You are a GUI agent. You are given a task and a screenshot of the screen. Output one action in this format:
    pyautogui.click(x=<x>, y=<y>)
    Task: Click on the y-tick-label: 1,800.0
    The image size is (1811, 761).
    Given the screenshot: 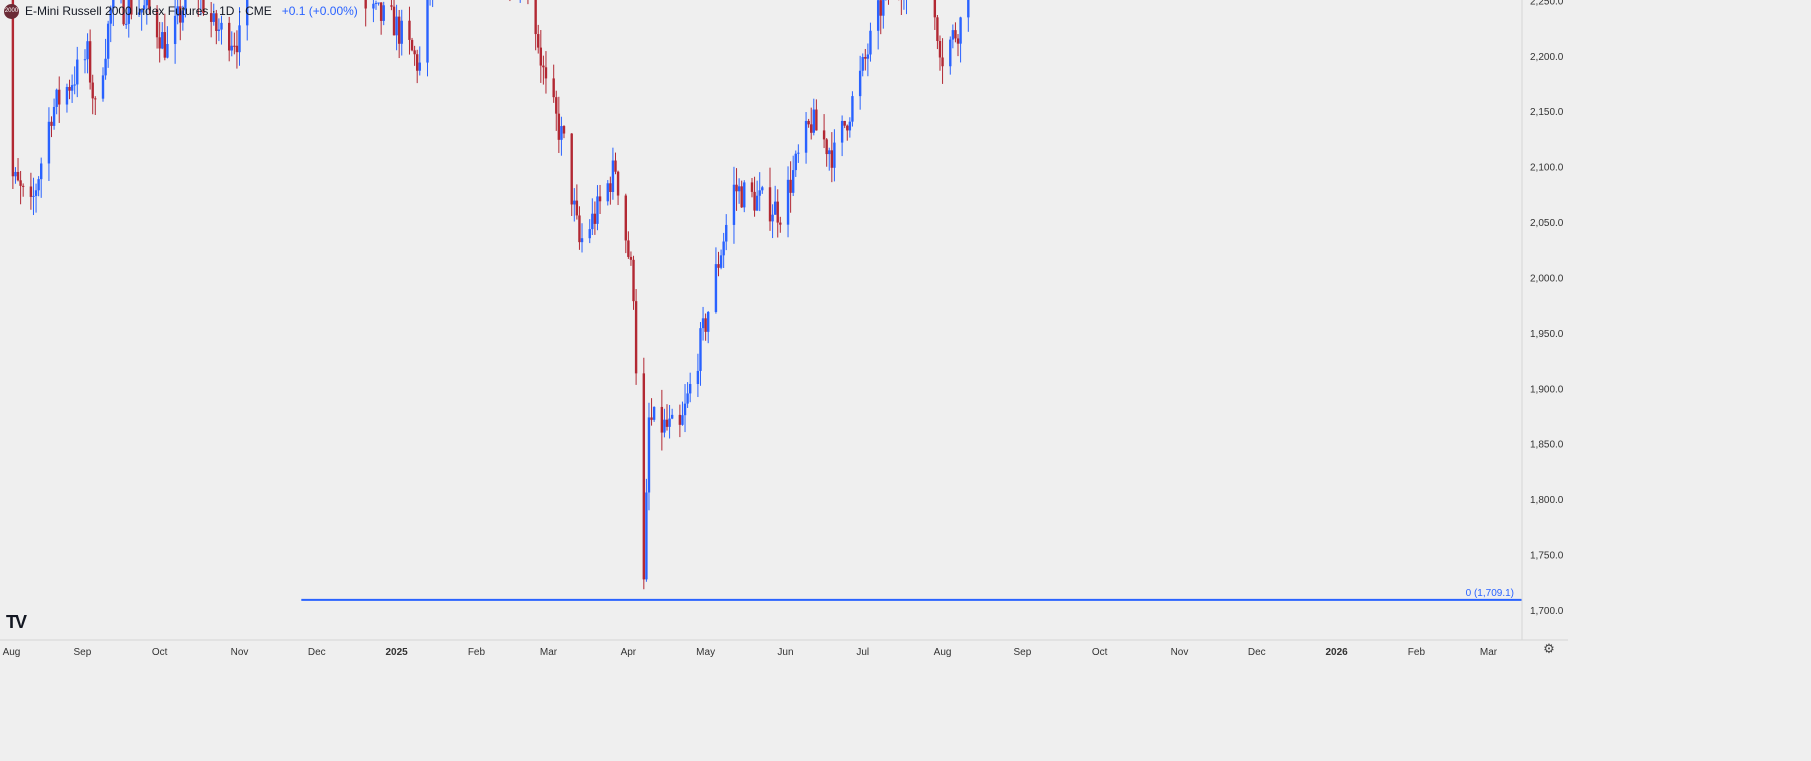 What is the action you would take?
    pyautogui.click(x=1547, y=500)
    